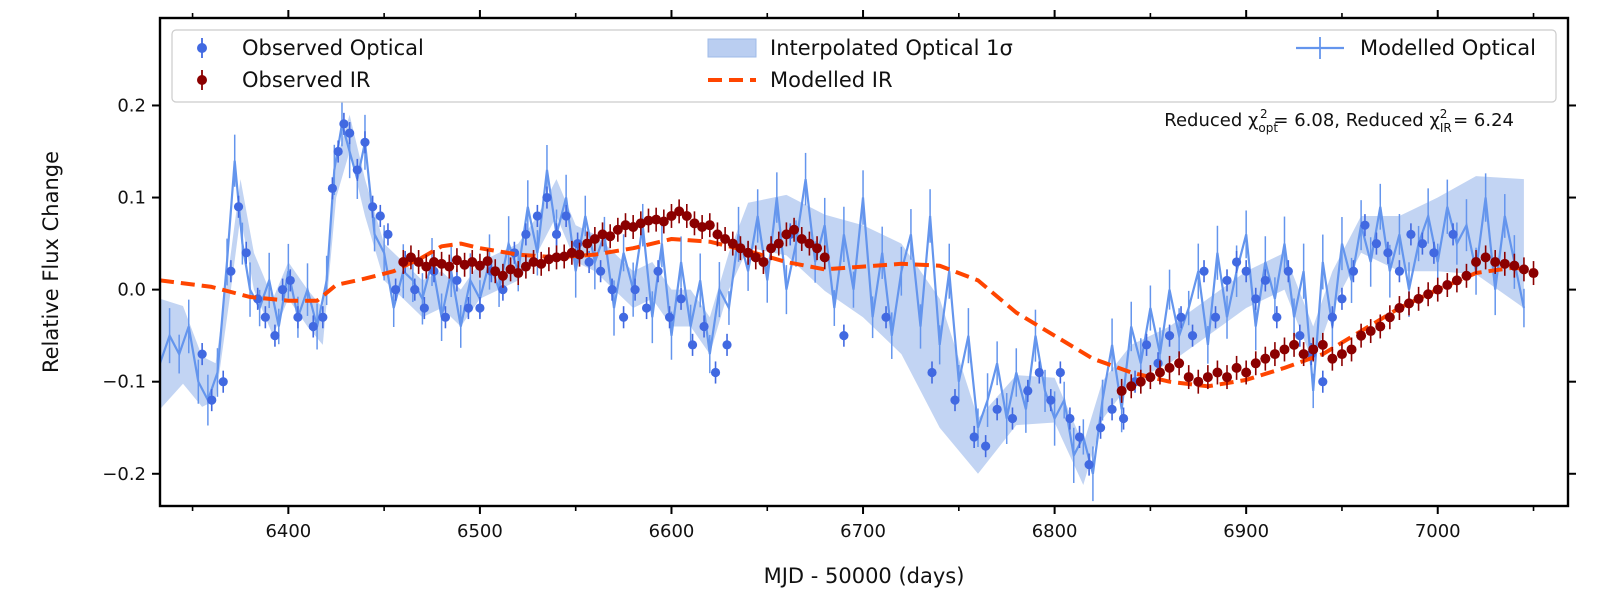 The image size is (1600, 600). Describe the element at coordinates (124, 474) in the screenshot. I see `y-tick-label: −0.2` at that location.